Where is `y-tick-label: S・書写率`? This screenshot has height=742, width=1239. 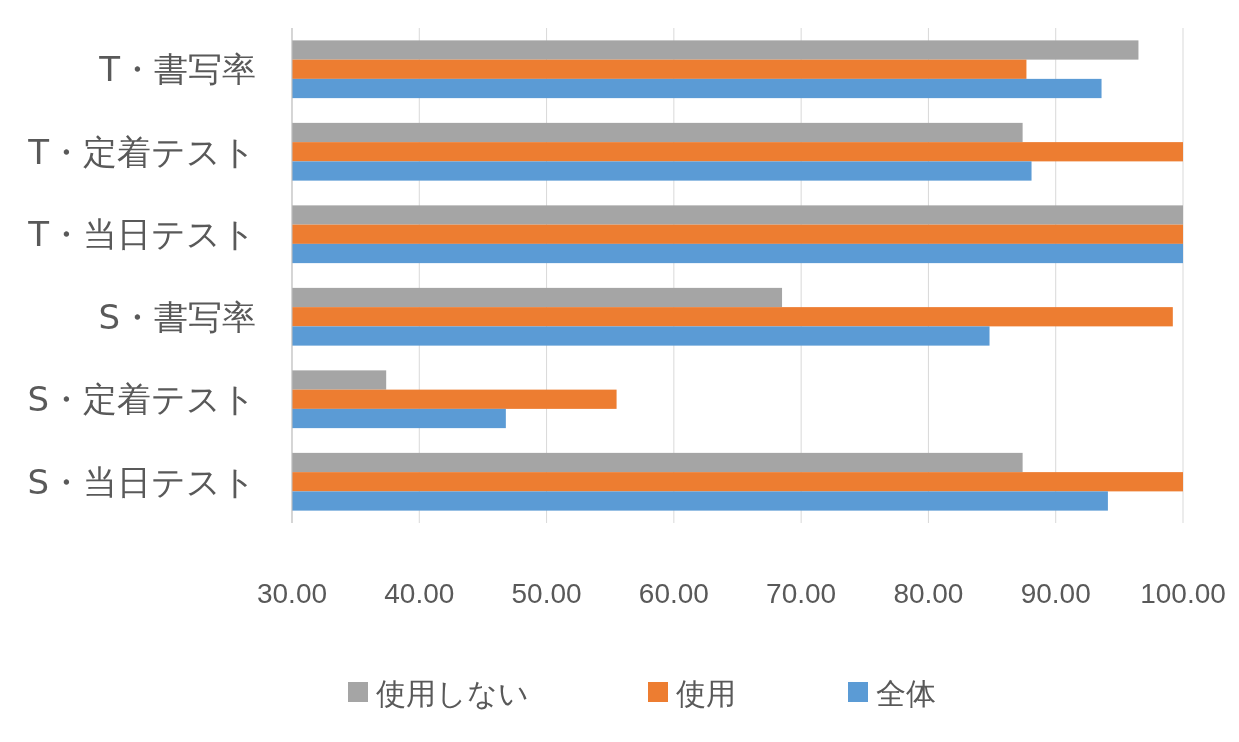 y-tick-label: S・書写率 is located at coordinates (177, 316).